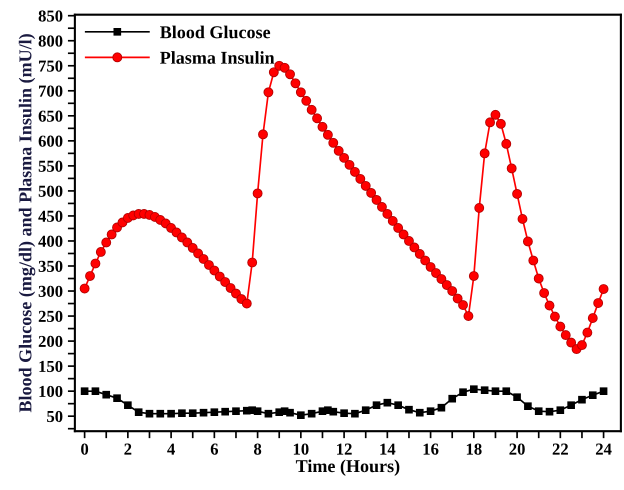 This screenshot has width=624, height=490. I want to click on y-axis-title: Blood Glucose (mg/dl) and Plasma Insulin (mU/l), so click(27, 223).